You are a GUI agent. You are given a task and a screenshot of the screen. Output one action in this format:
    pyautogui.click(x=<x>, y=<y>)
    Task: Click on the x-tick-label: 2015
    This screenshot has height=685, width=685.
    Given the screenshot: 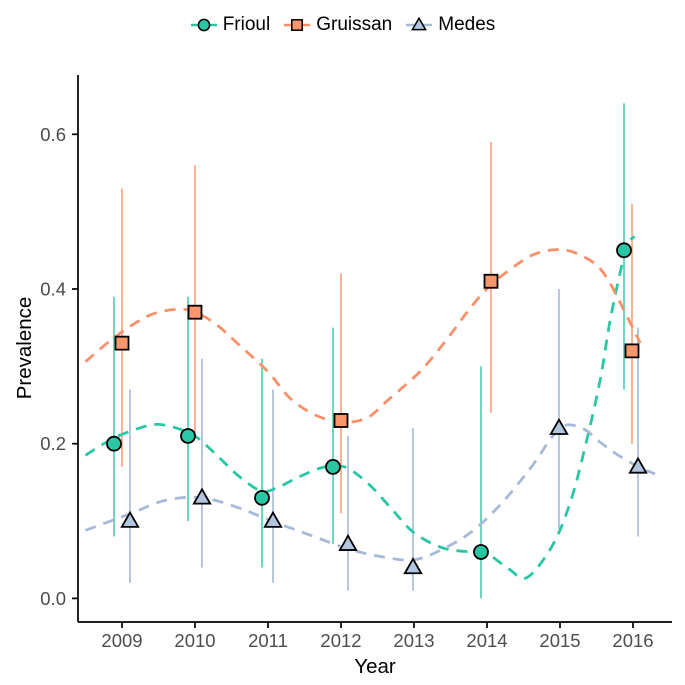 What is the action you would take?
    pyautogui.click(x=559, y=640)
    